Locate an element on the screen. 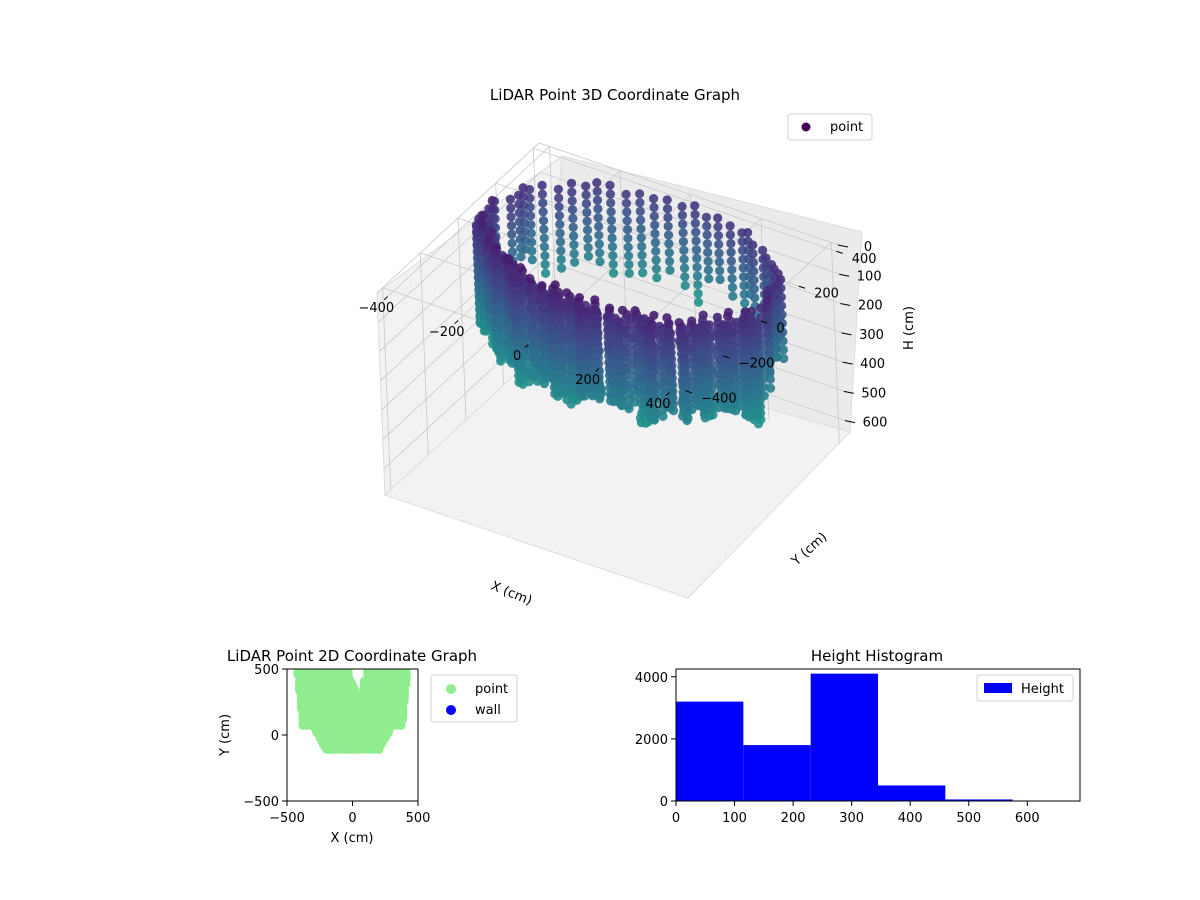  x-tick-label-3d-1: −200 is located at coordinates (447, 332).